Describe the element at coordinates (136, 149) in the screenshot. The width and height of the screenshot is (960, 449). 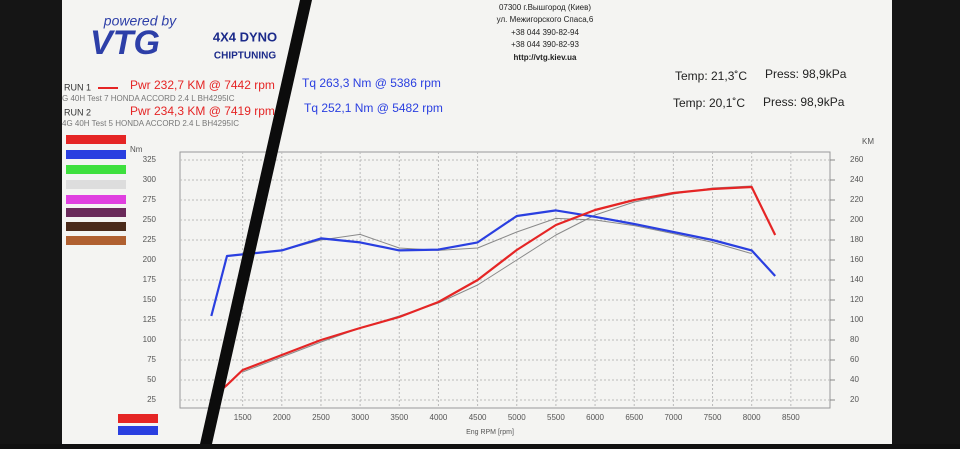
I see `y-axis-label: Nm` at that location.